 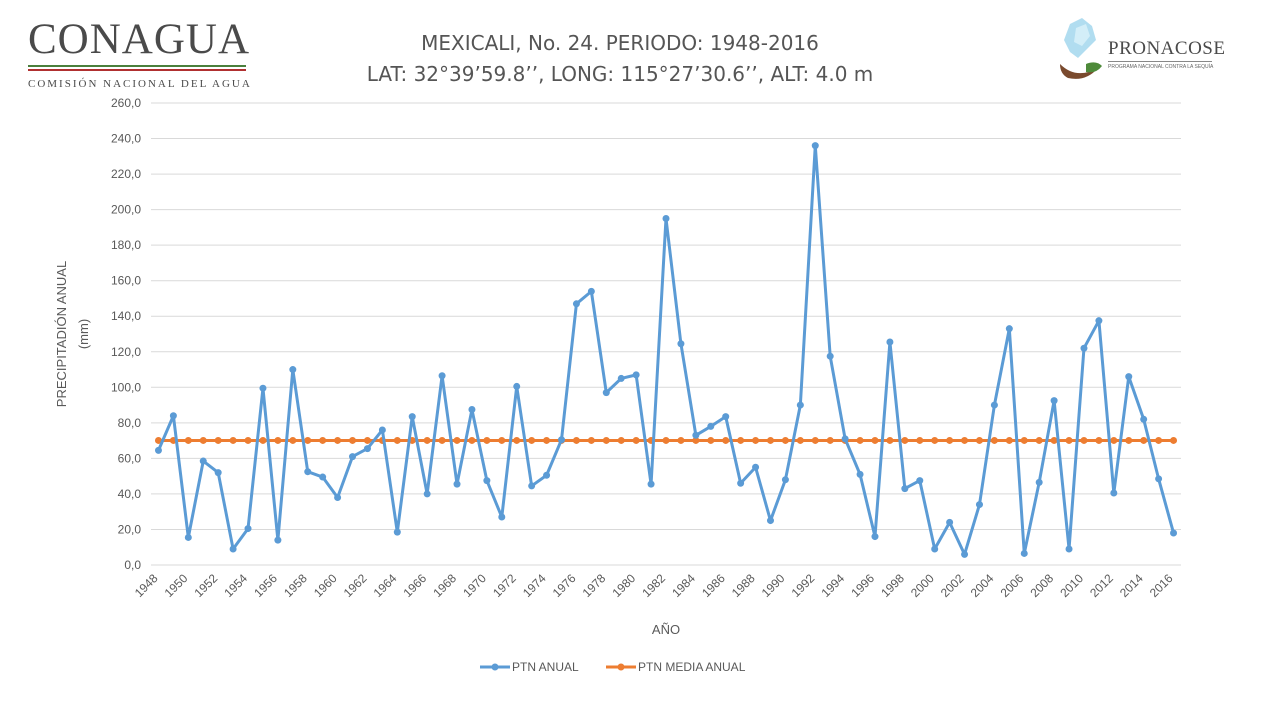 What do you see at coordinates (126, 174) in the screenshot?
I see `y-tick-label: 220,0` at bounding box center [126, 174].